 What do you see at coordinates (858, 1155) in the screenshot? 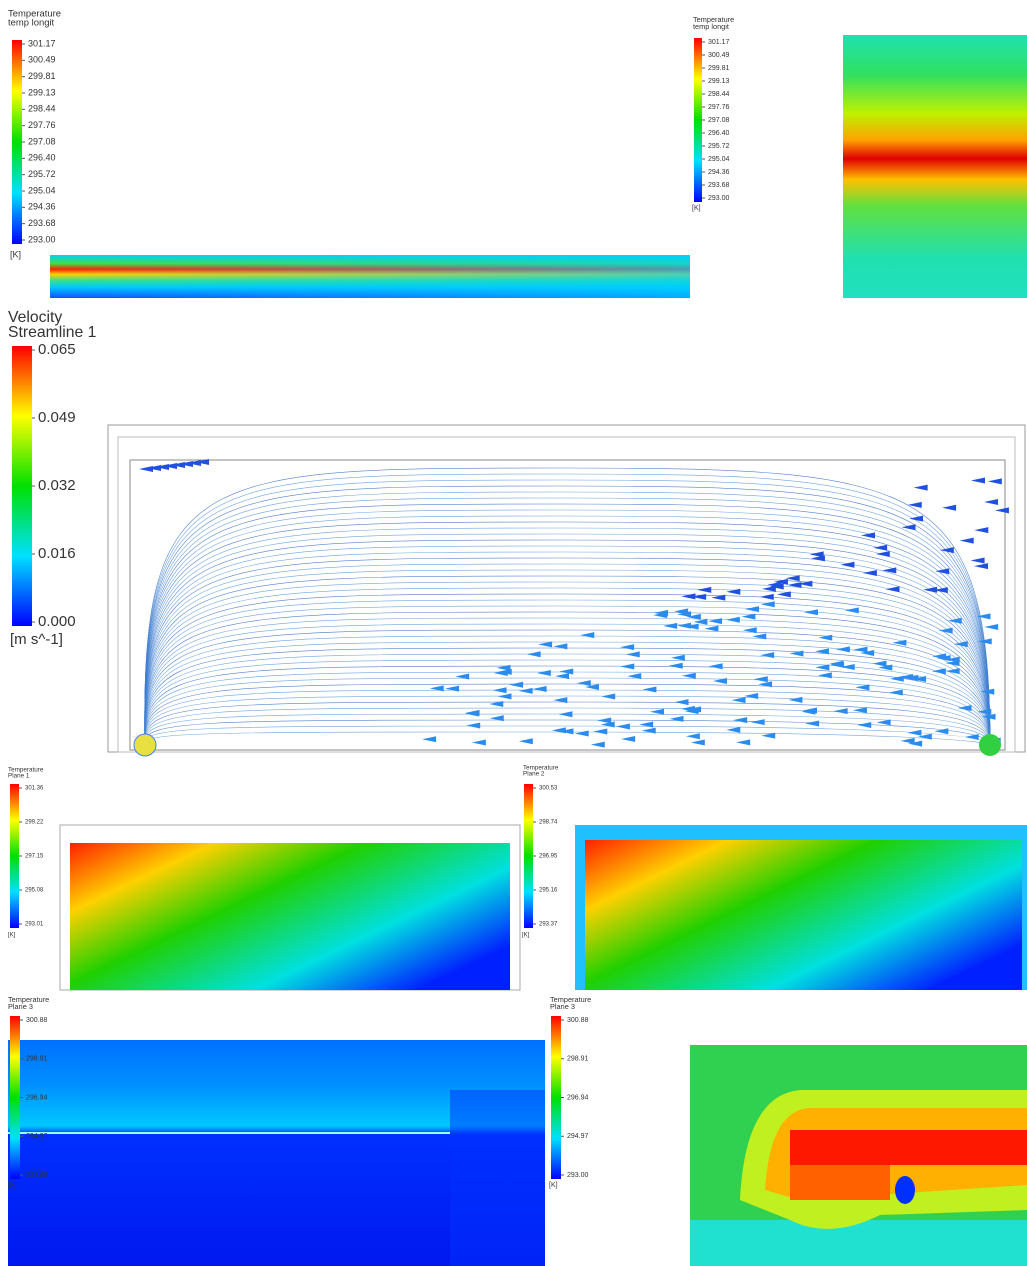
I see `plane3-detail` at bounding box center [858, 1155].